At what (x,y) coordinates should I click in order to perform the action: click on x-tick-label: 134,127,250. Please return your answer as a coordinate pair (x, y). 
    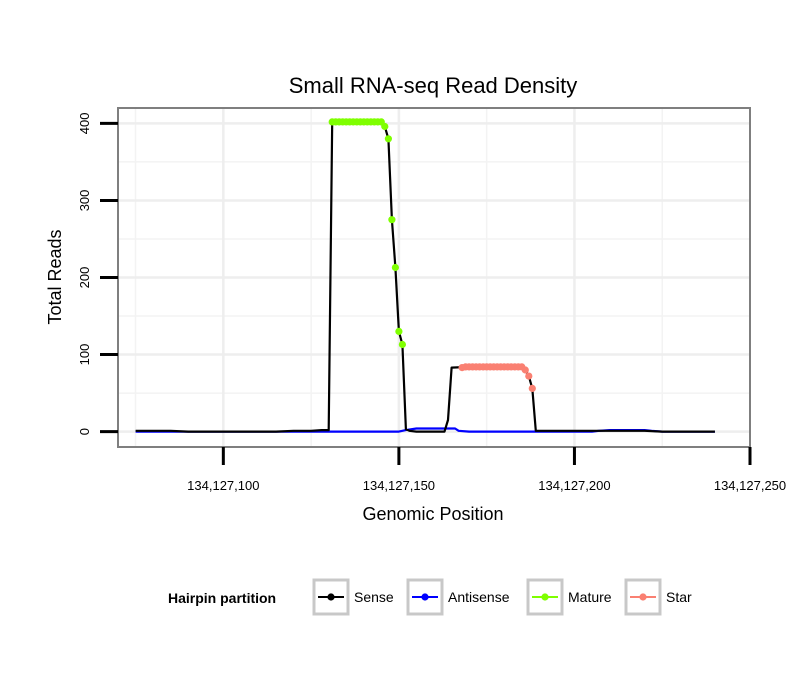
    Looking at the image, I should click on (750, 485).